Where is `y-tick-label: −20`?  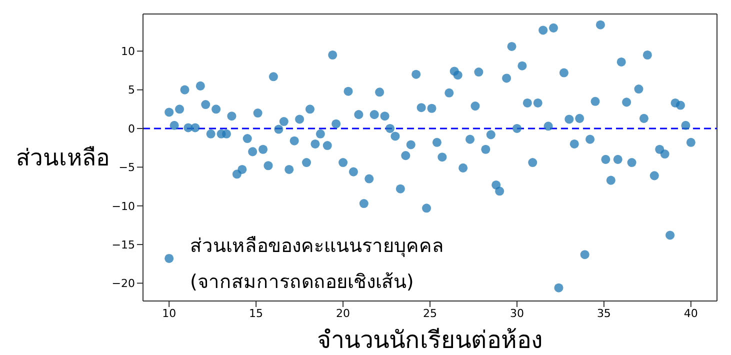 y-tick-label: −20 is located at coordinates (123, 283).